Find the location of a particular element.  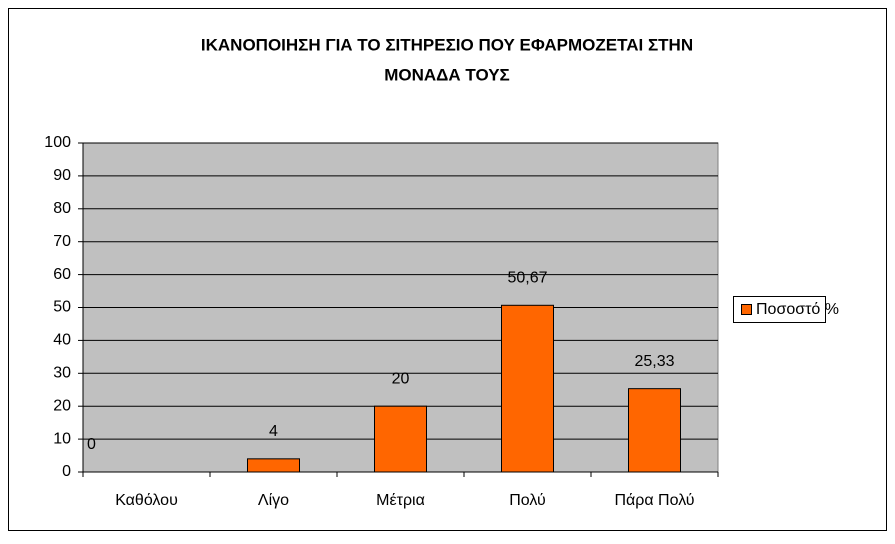

value-label: 50,67 is located at coordinates (527, 278).